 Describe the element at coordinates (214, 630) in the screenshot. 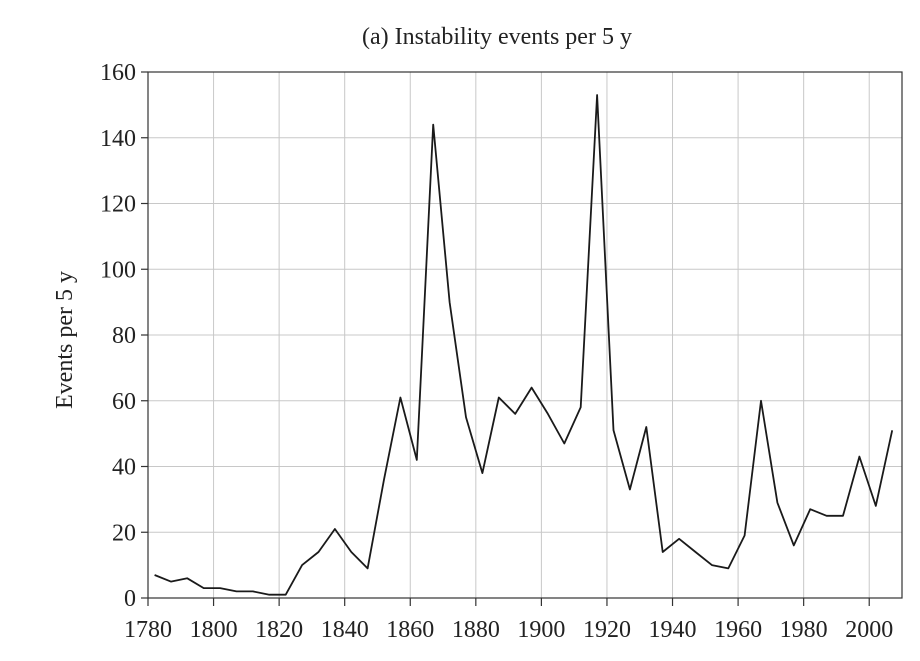

I see `x-tick-label: 1800` at that location.